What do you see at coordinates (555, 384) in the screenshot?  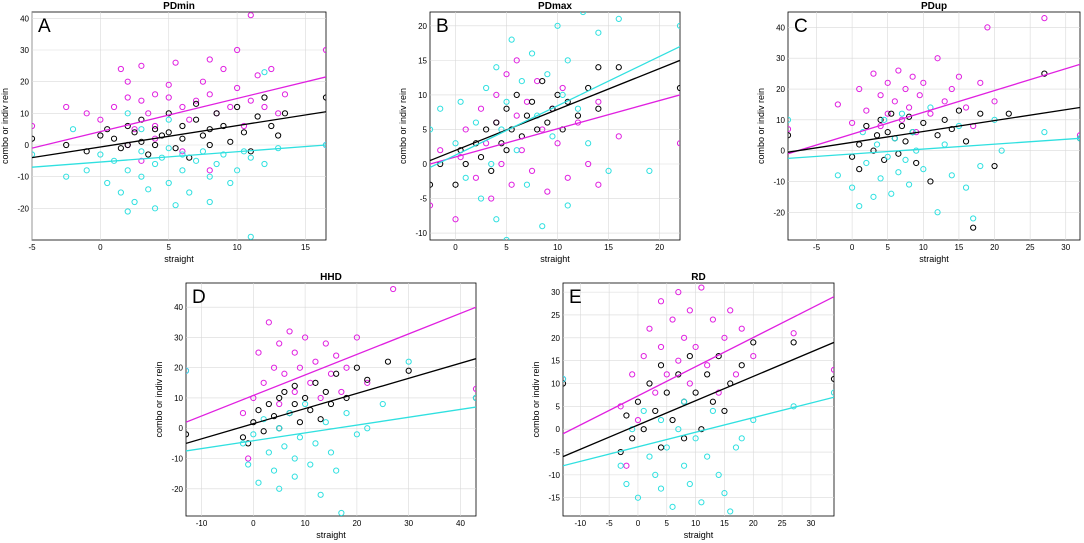 I see `y-tick-label: 10` at bounding box center [555, 384].